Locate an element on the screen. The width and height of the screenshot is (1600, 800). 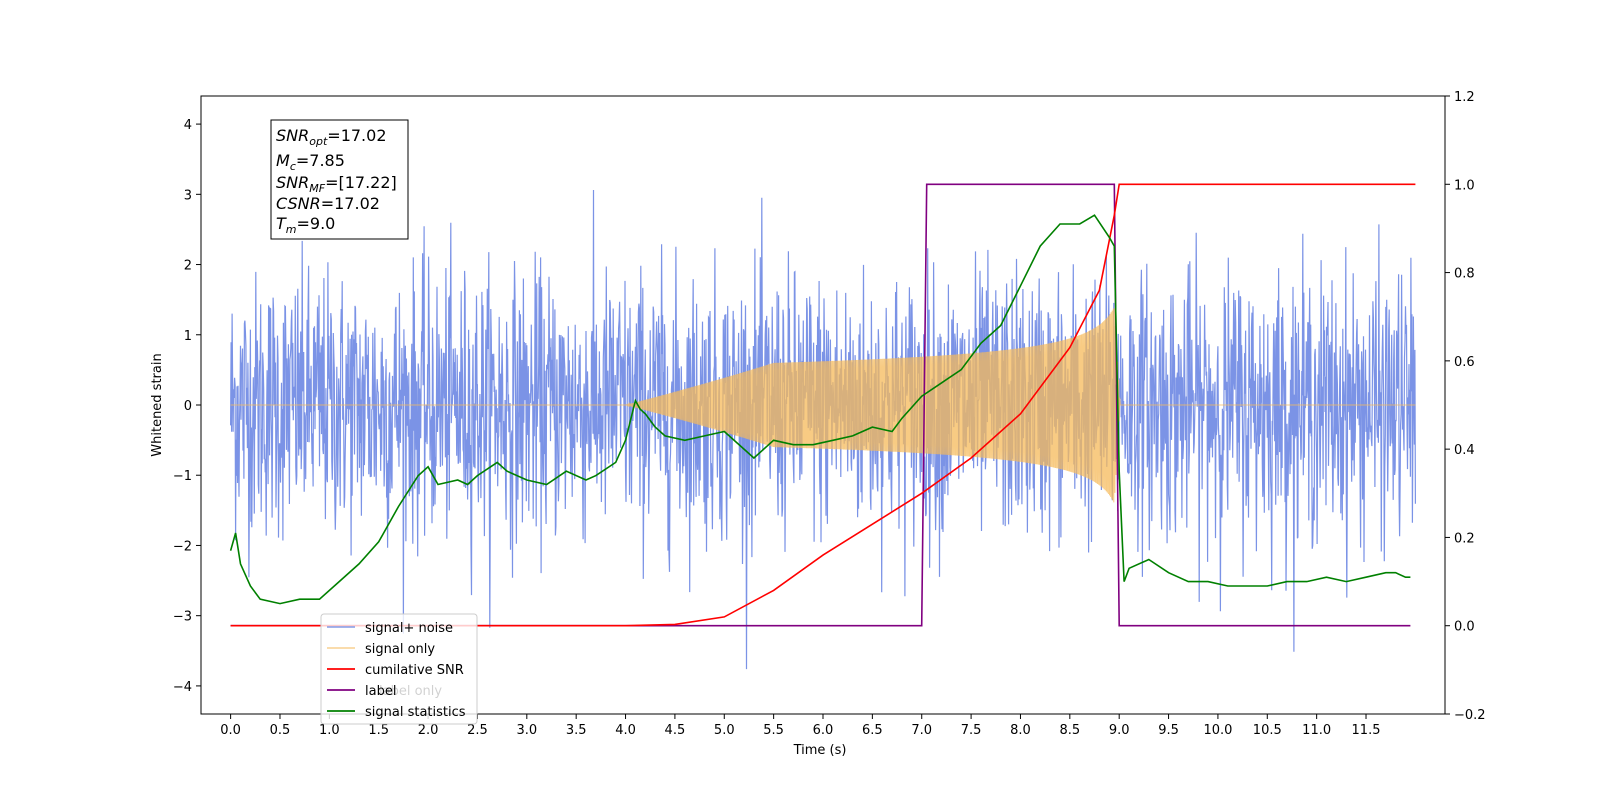
y-left-tick-label: 3 is located at coordinates (188, 195).